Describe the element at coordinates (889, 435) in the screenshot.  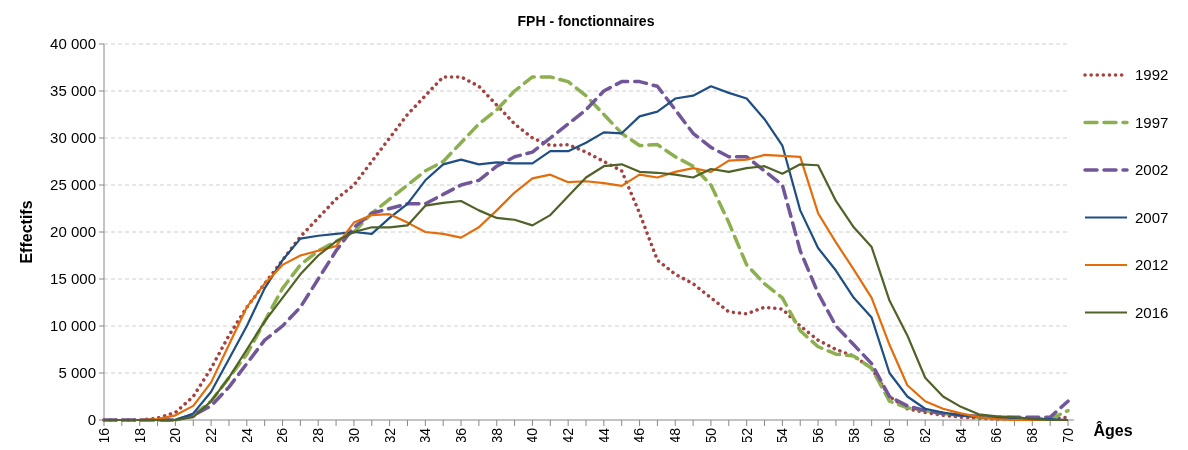
I see `x-tick-label: 60` at that location.